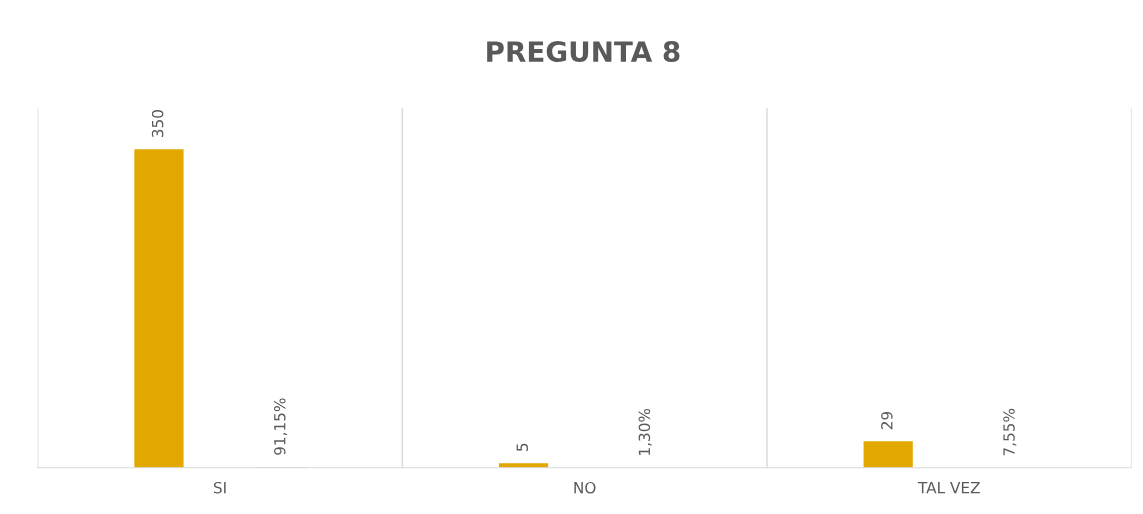 The image size is (1143, 514). What do you see at coordinates (645, 431) in the screenshot?
I see `data-label: 1,30%` at bounding box center [645, 431].